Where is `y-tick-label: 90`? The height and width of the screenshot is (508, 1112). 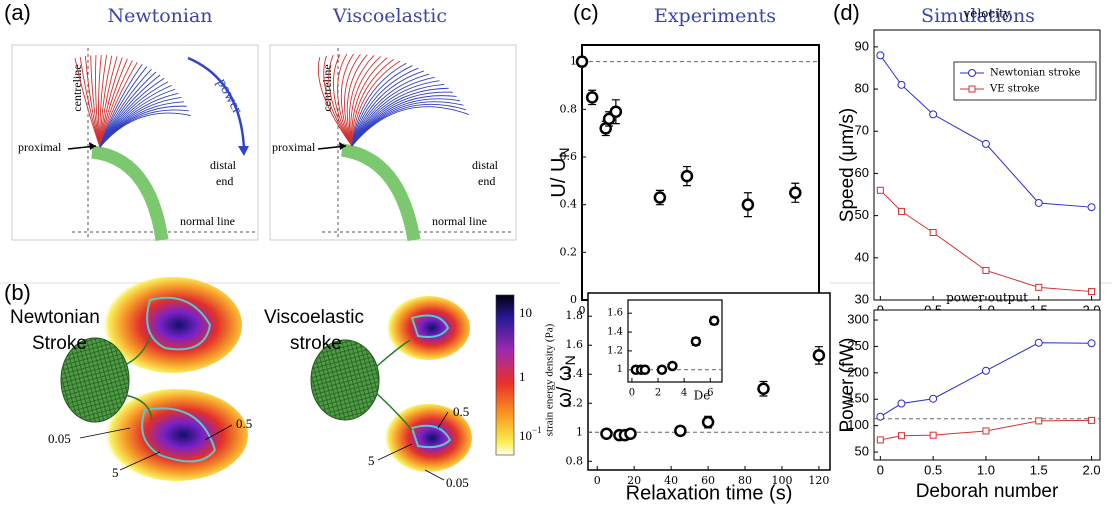 y-tick-label: 90 is located at coordinates (862, 45).